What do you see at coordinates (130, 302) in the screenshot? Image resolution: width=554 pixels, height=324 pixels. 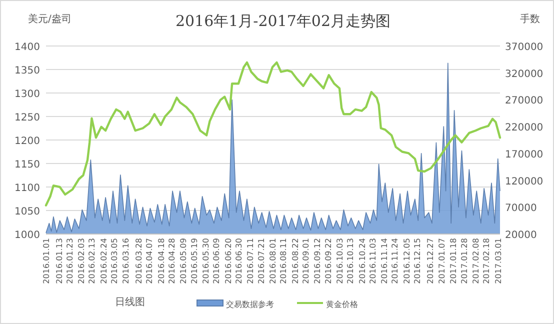 I see `text: 日线图` at bounding box center [130, 302].